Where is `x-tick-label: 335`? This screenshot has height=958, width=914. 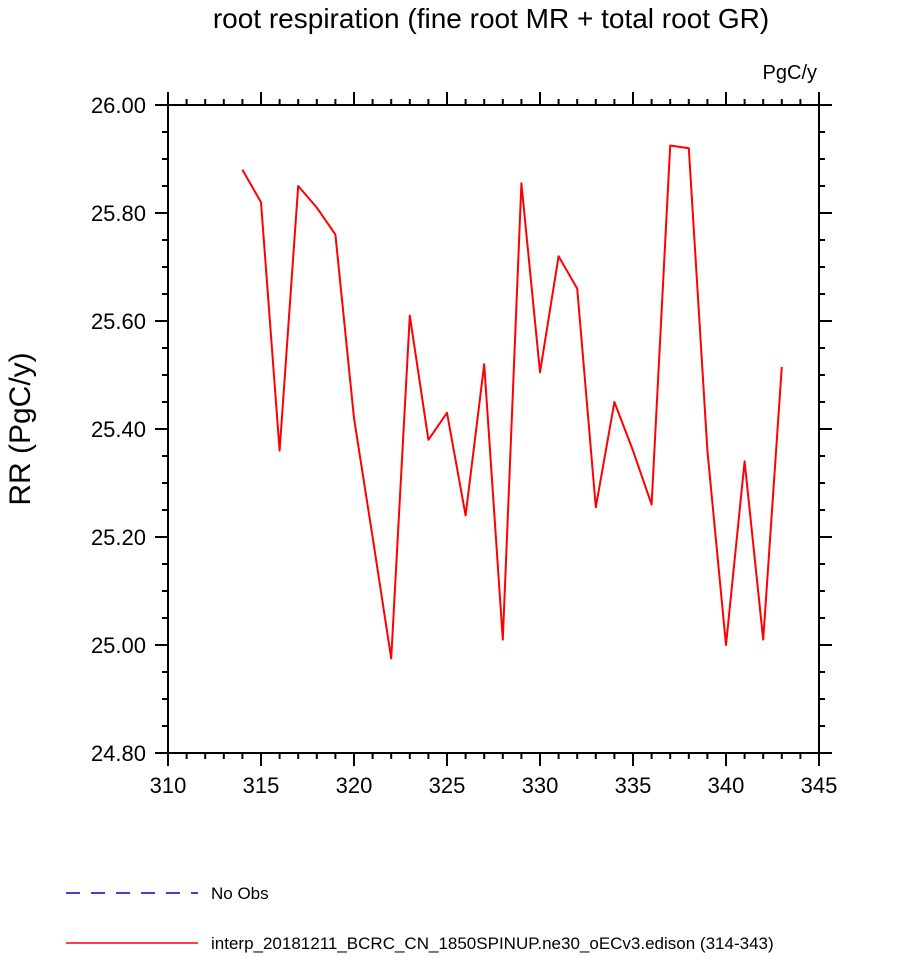 x-tick-label: 335 is located at coordinates (633, 785).